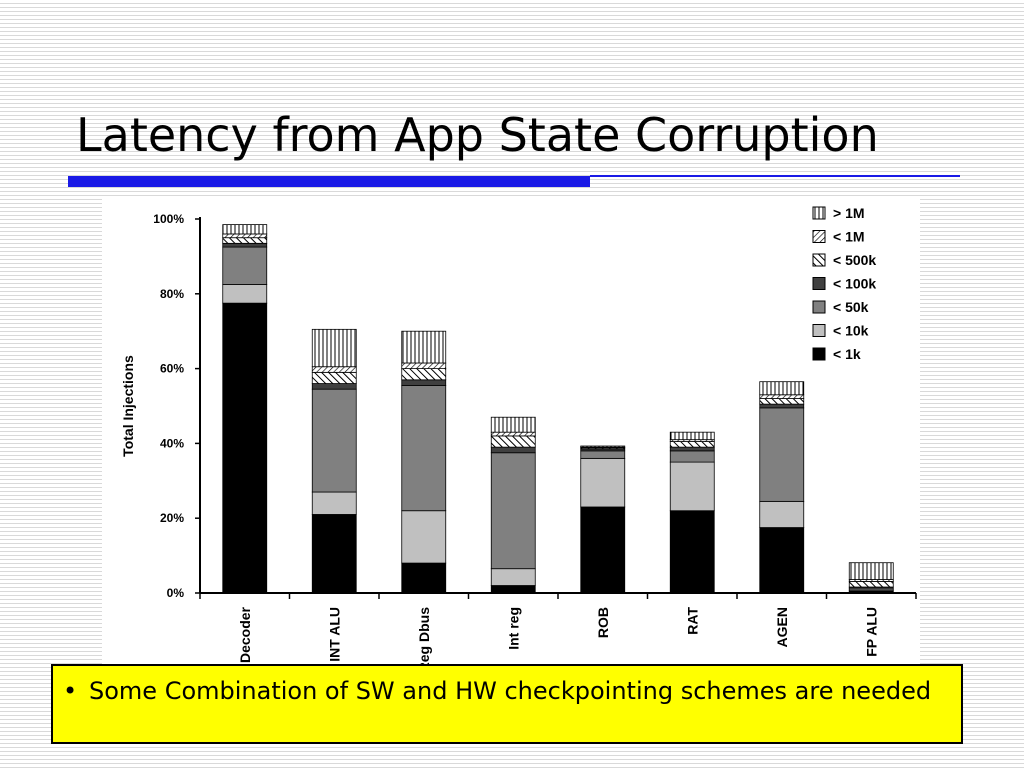 This screenshot has width=1024, height=768. Describe the element at coordinates (871, 632) in the screenshot. I see `x-category-label: FP ALU` at that location.